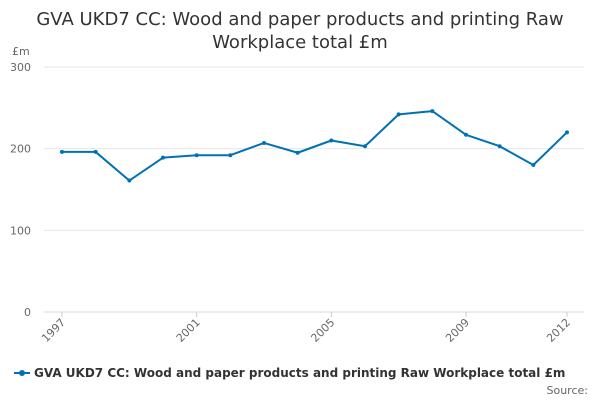  What do you see at coordinates (53, 330) in the screenshot?
I see `x-tick-label: 1997` at bounding box center [53, 330].